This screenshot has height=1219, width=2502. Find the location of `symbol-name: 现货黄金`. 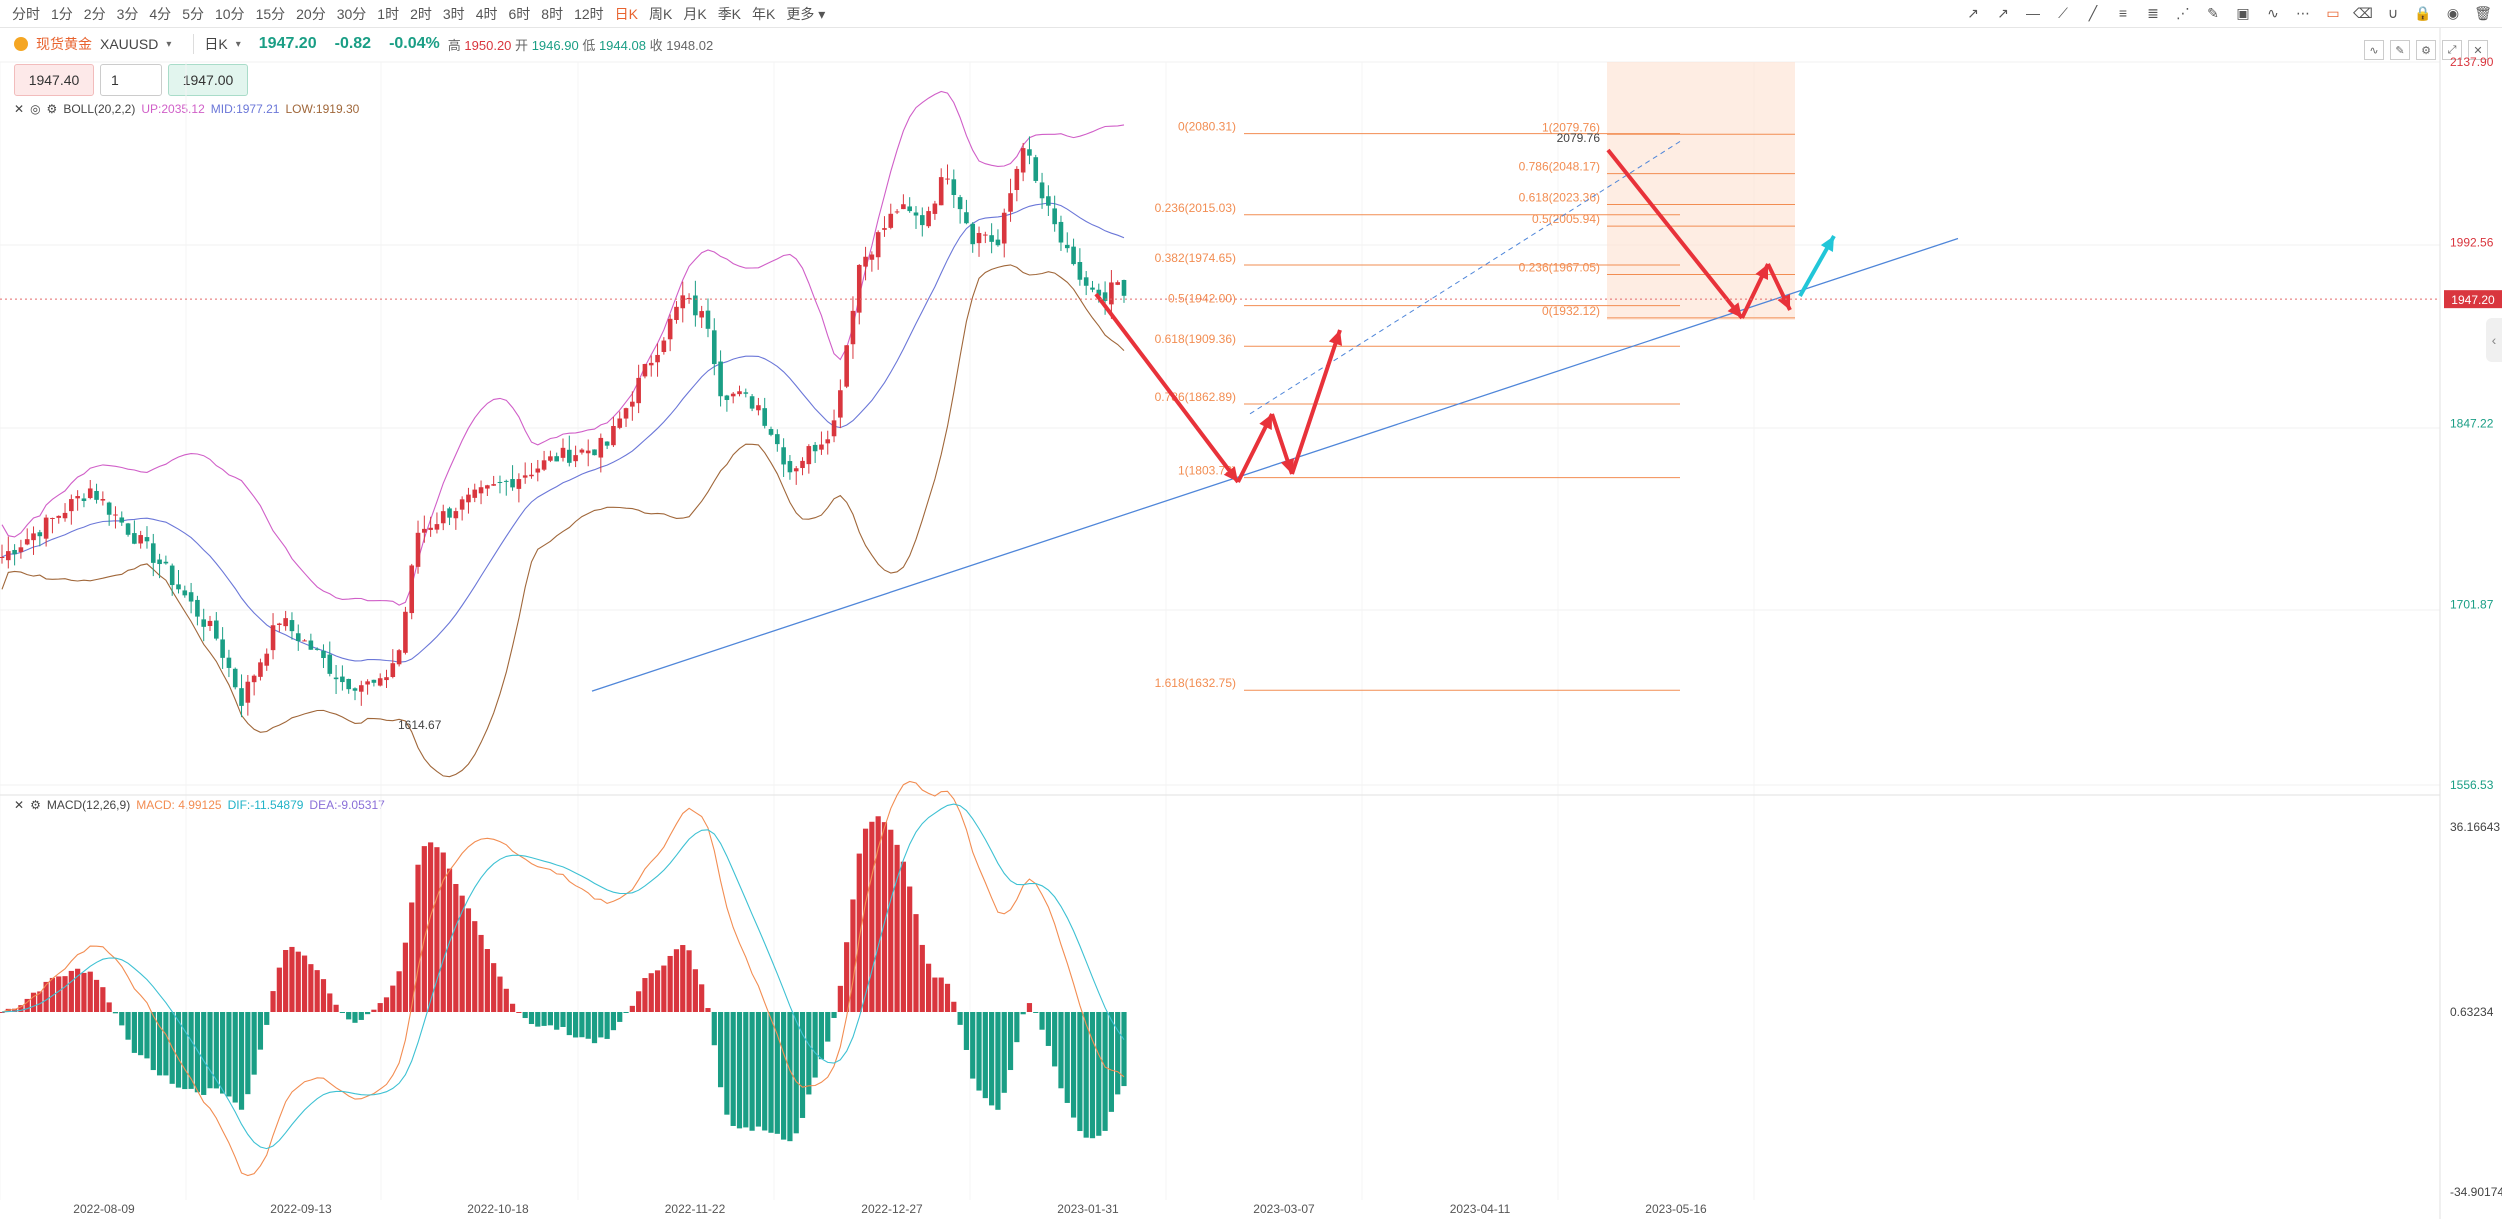

symbol-name: 现货黄金 is located at coordinates (64, 44).